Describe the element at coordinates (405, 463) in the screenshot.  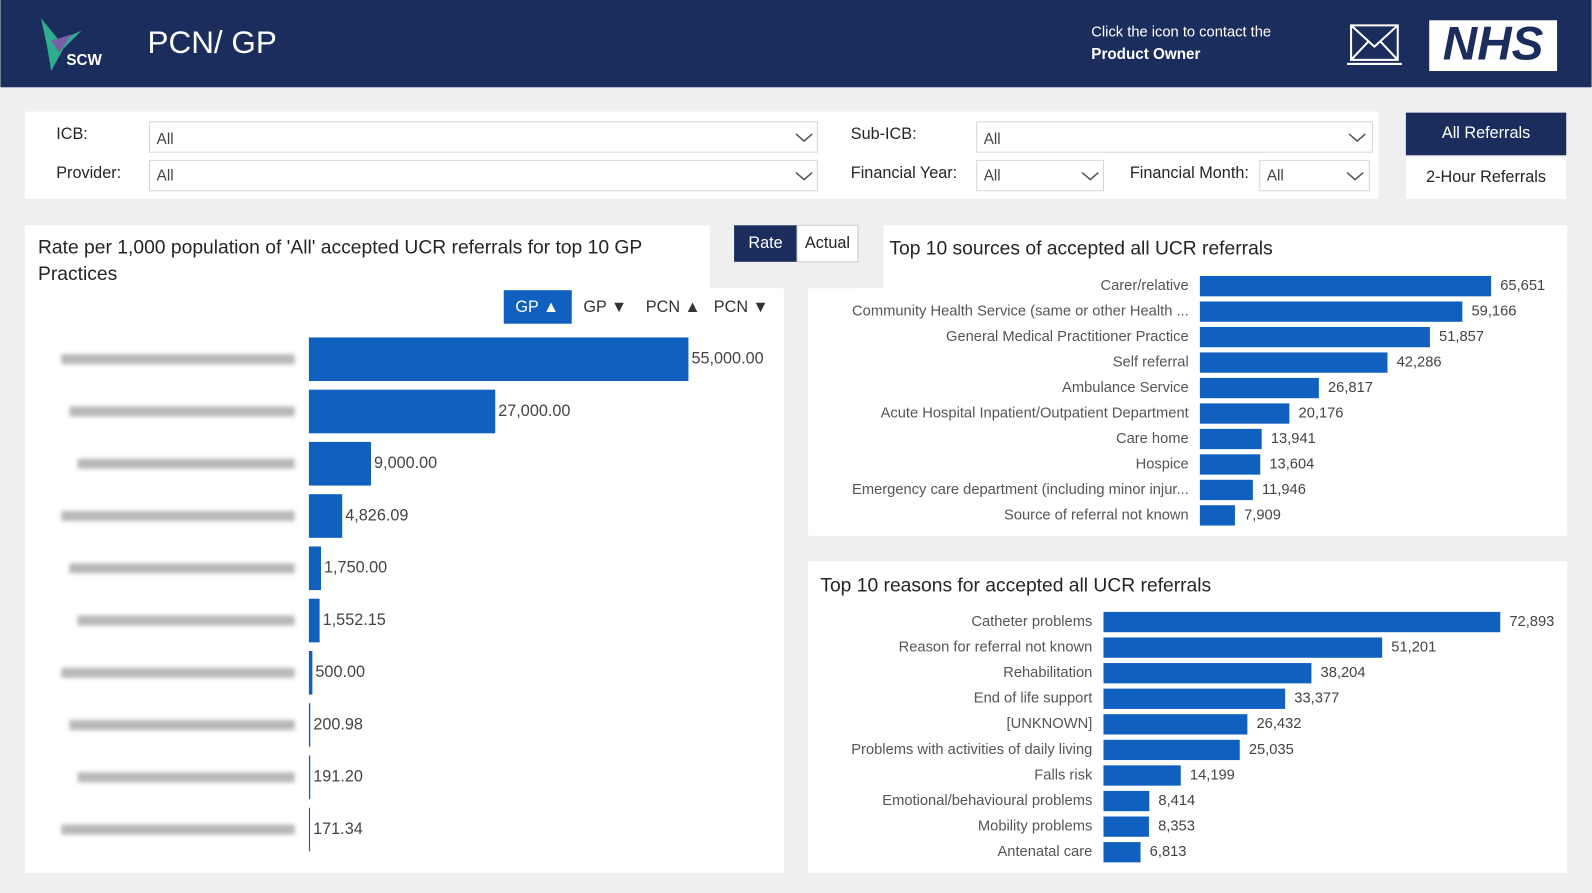
I see `data-label: 9,000.00` at that location.